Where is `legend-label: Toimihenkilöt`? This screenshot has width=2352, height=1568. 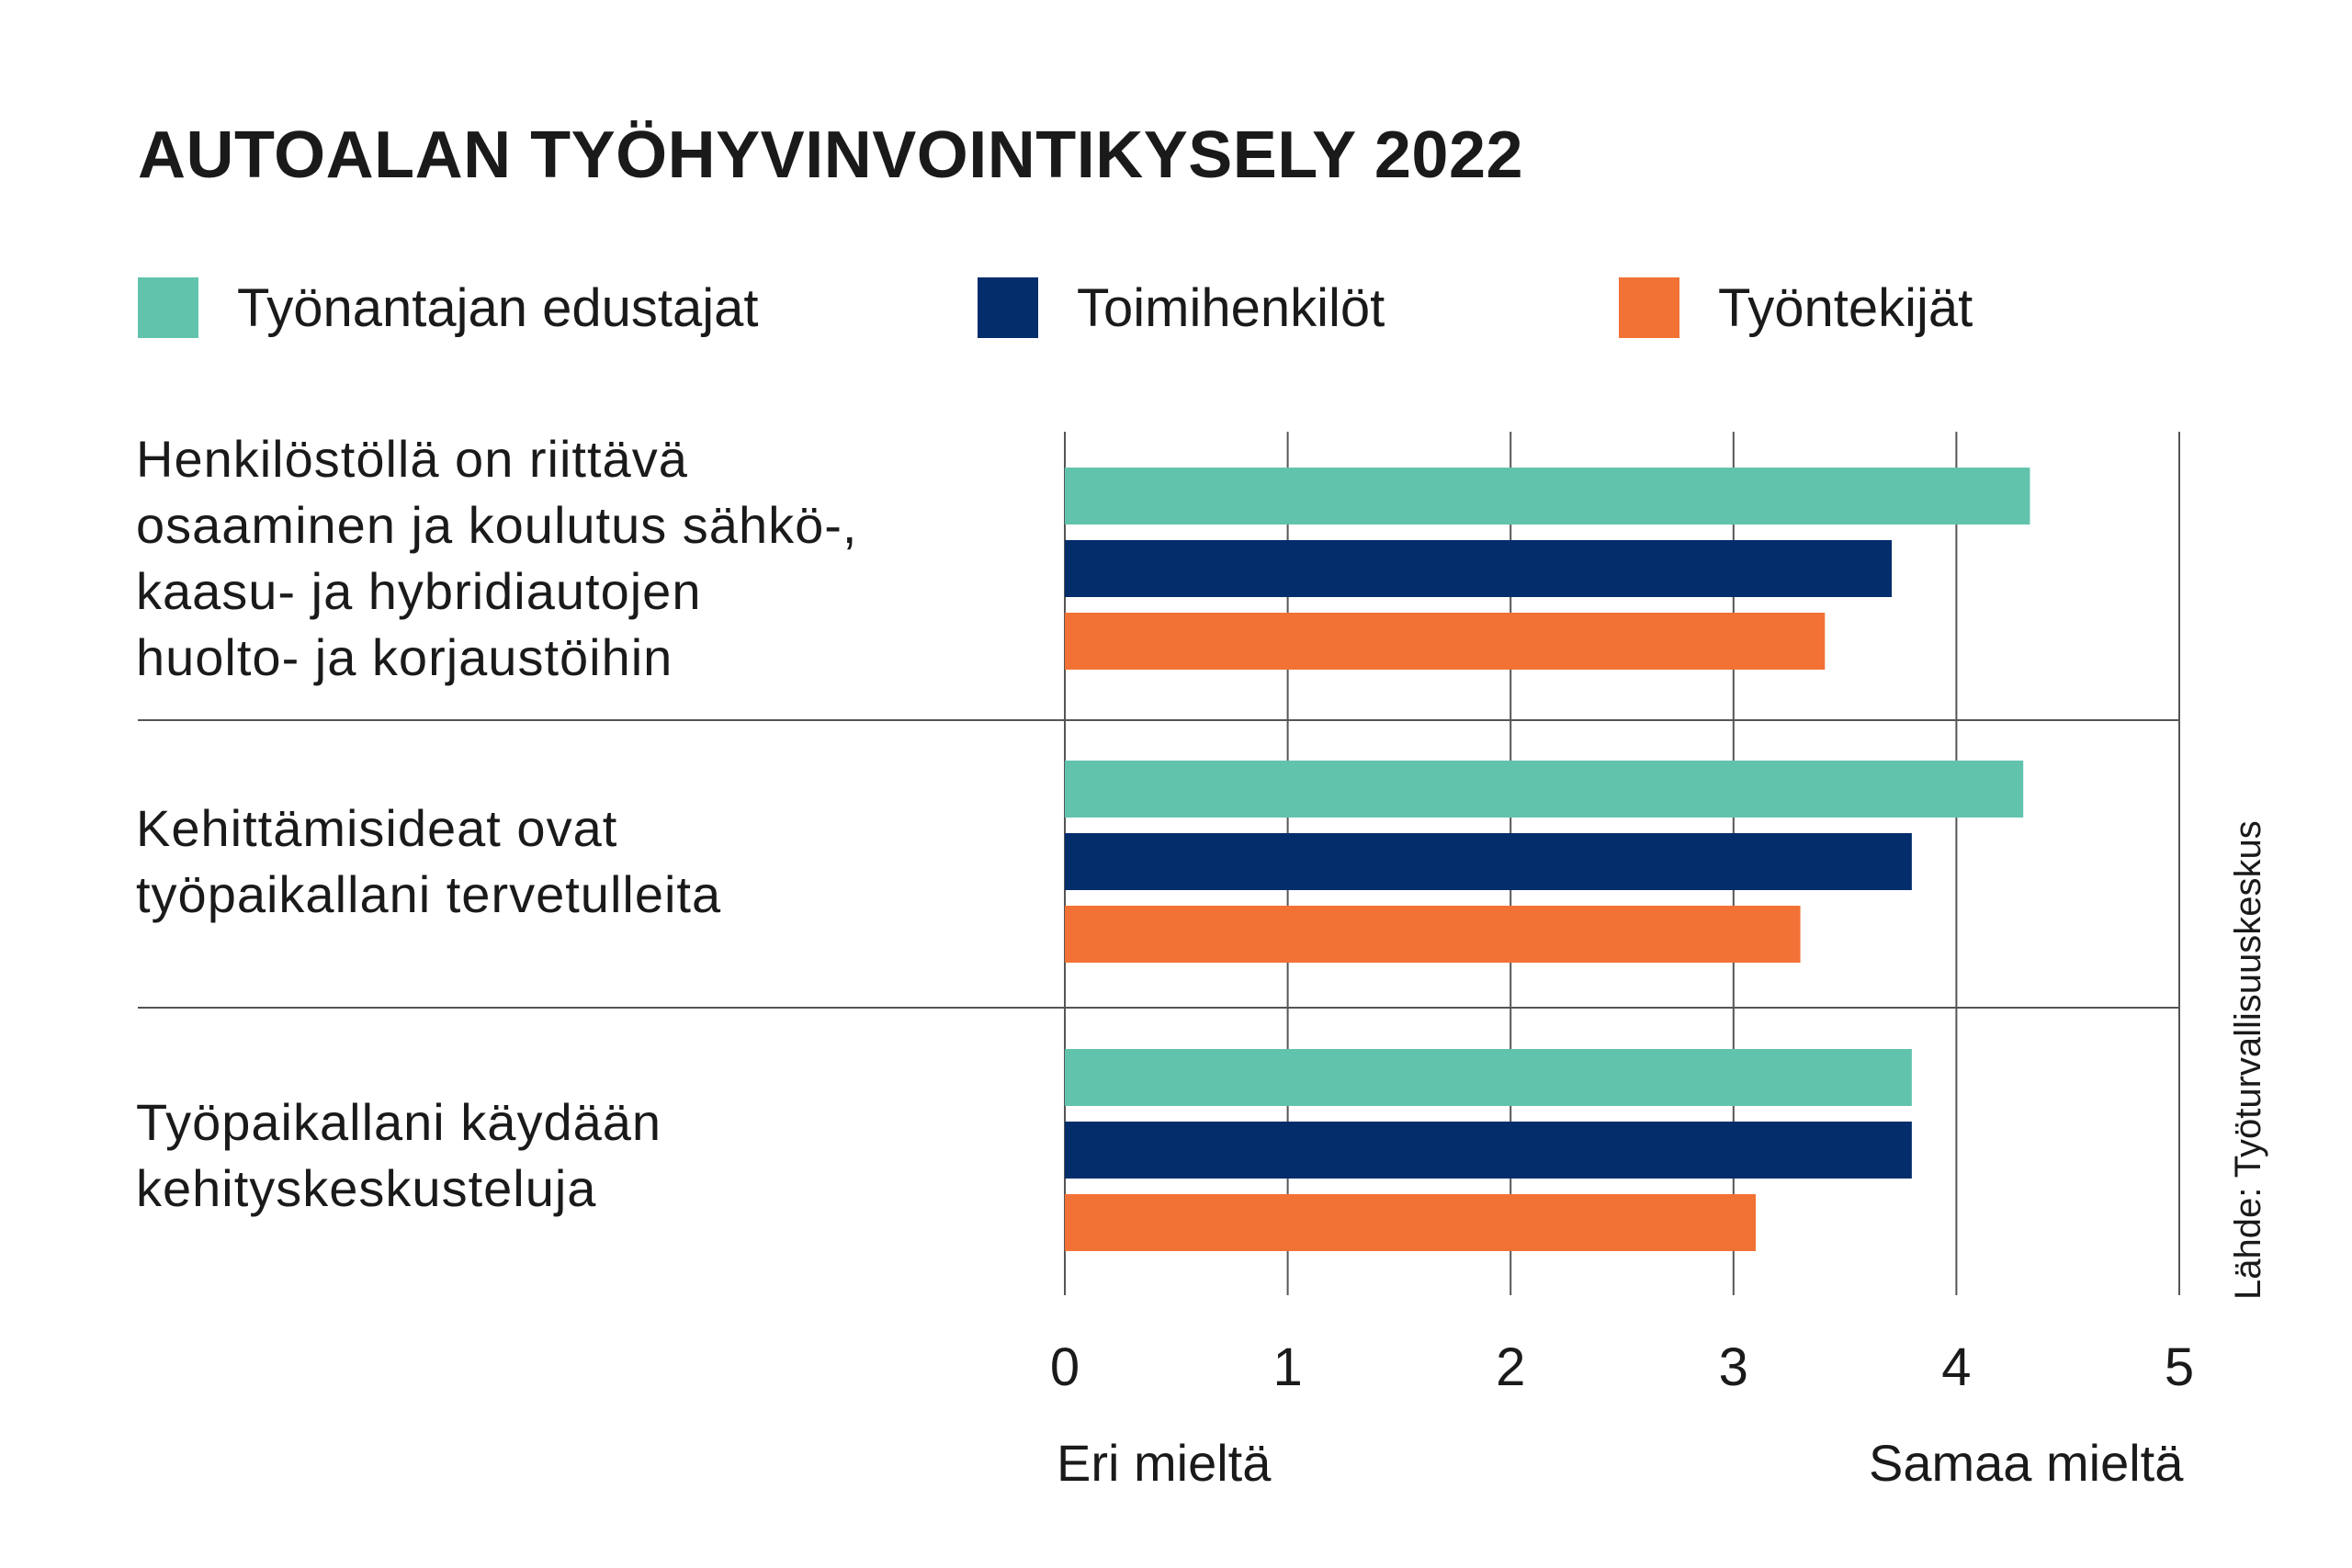
legend-label: Toimihenkilöt is located at coordinates (1231, 307).